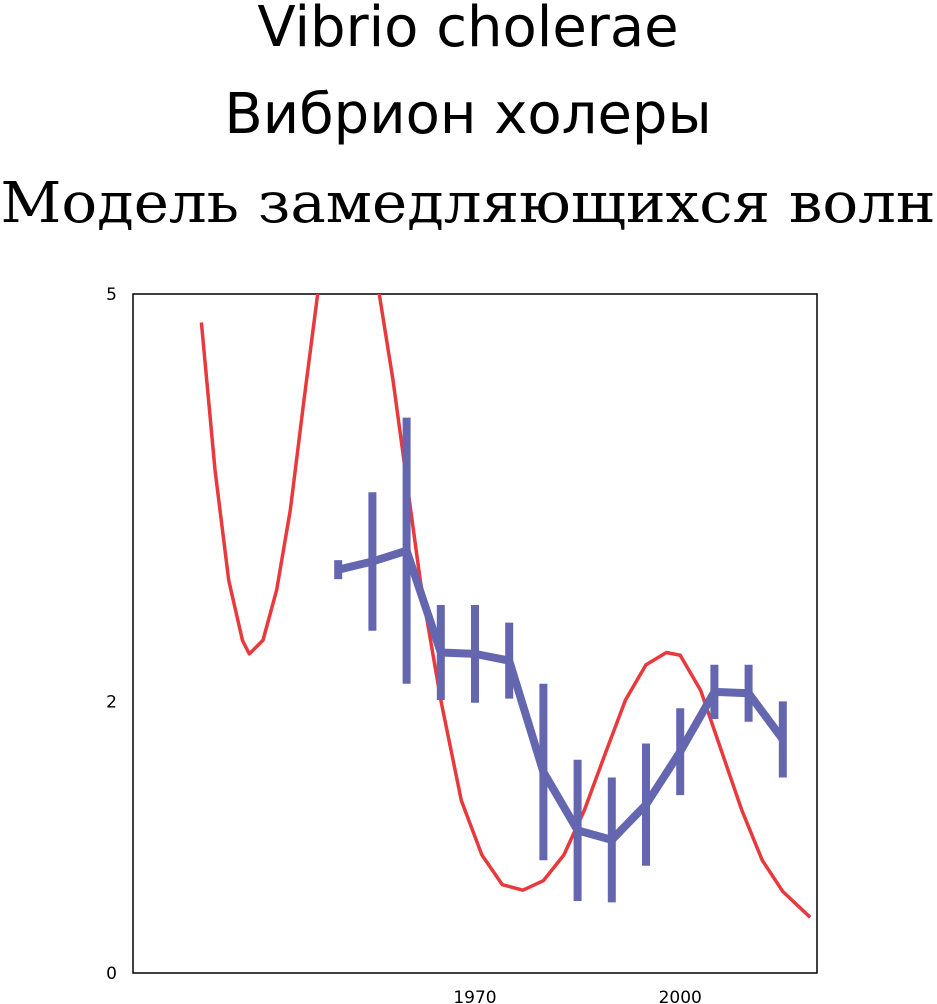  I want to click on y-tick-label: 2, so click(111, 702).